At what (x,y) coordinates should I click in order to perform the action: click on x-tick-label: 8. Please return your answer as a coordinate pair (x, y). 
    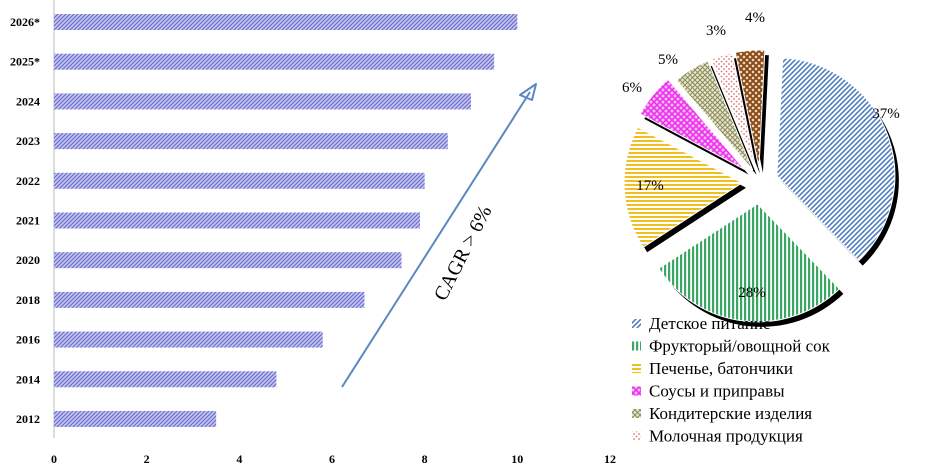
    Looking at the image, I should click on (425, 458).